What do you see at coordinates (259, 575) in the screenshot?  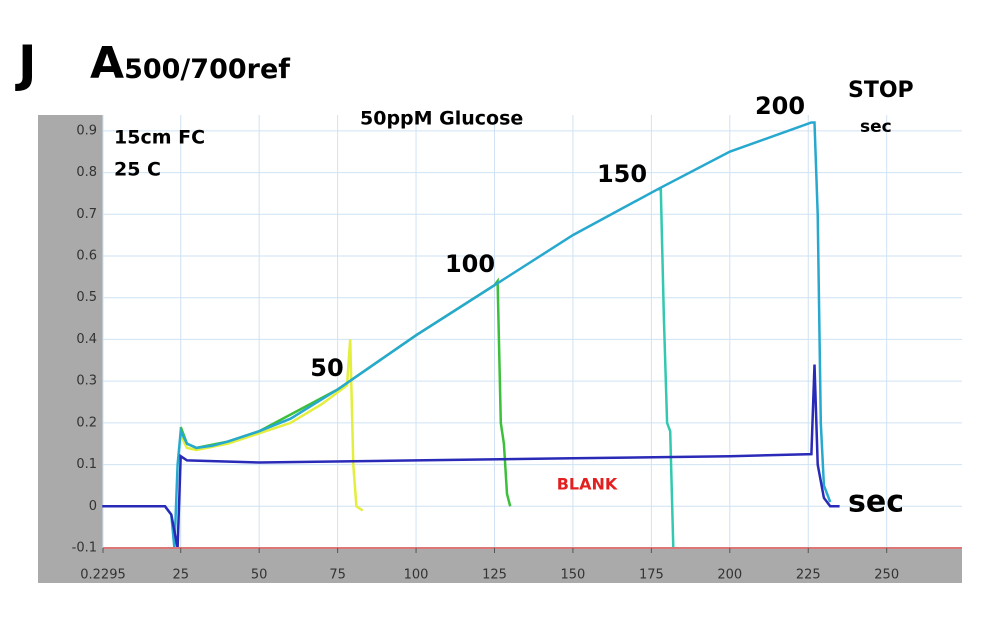 I see `x-tick-label: 50` at bounding box center [259, 575].